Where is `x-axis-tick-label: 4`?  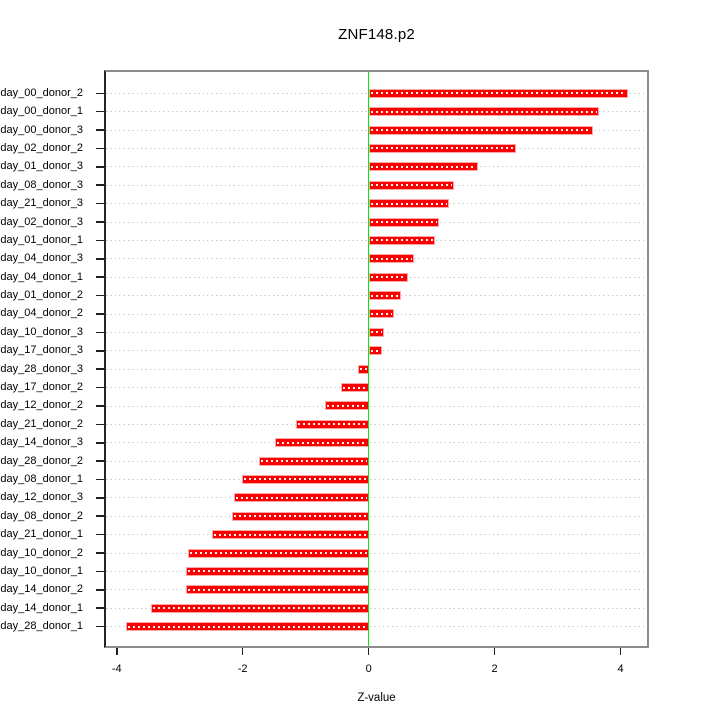
x-axis-tick-label: 4 is located at coordinates (620, 669).